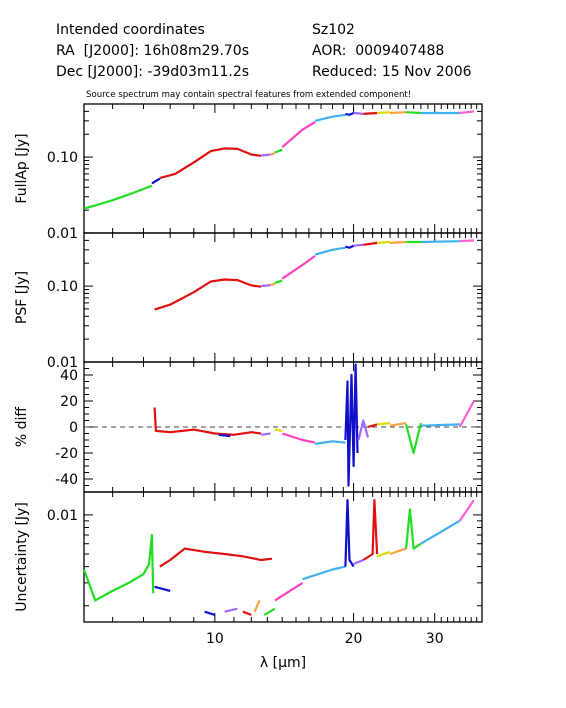  I want to click on object-name: Sz102, so click(333, 30).